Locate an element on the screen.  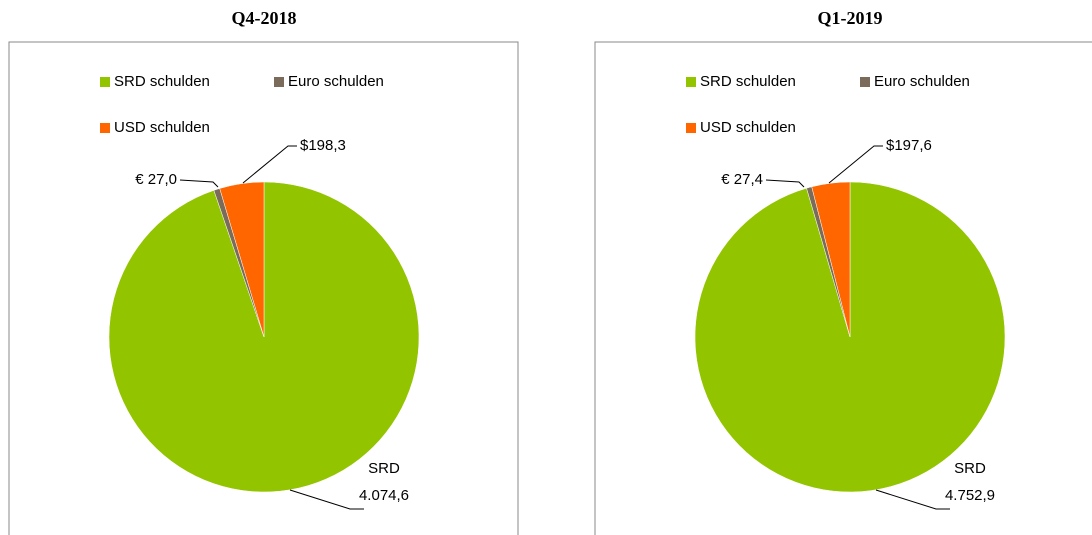
chart-title: Q4-2018 is located at coordinates (264, 18).